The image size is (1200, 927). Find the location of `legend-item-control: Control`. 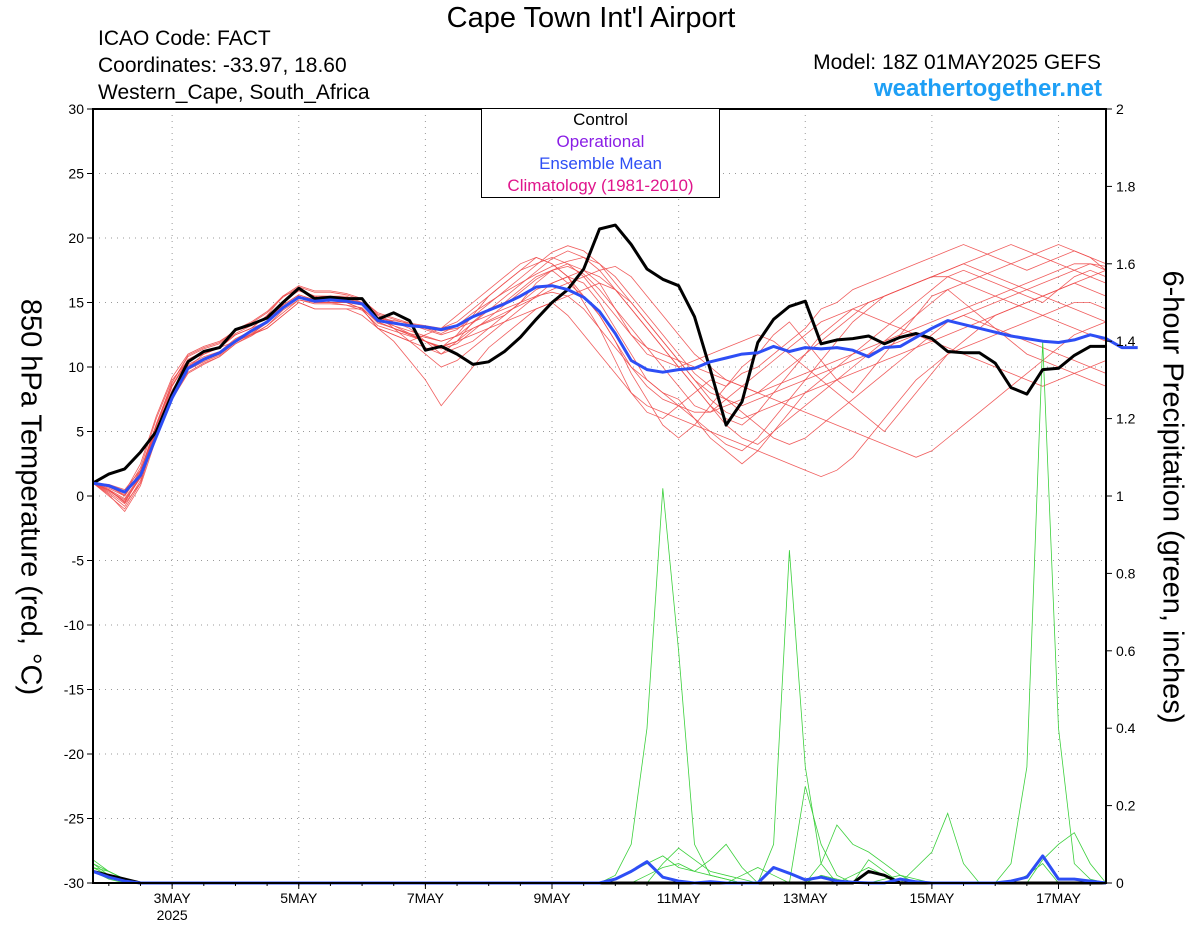

legend-item-control: Control is located at coordinates (600, 119).